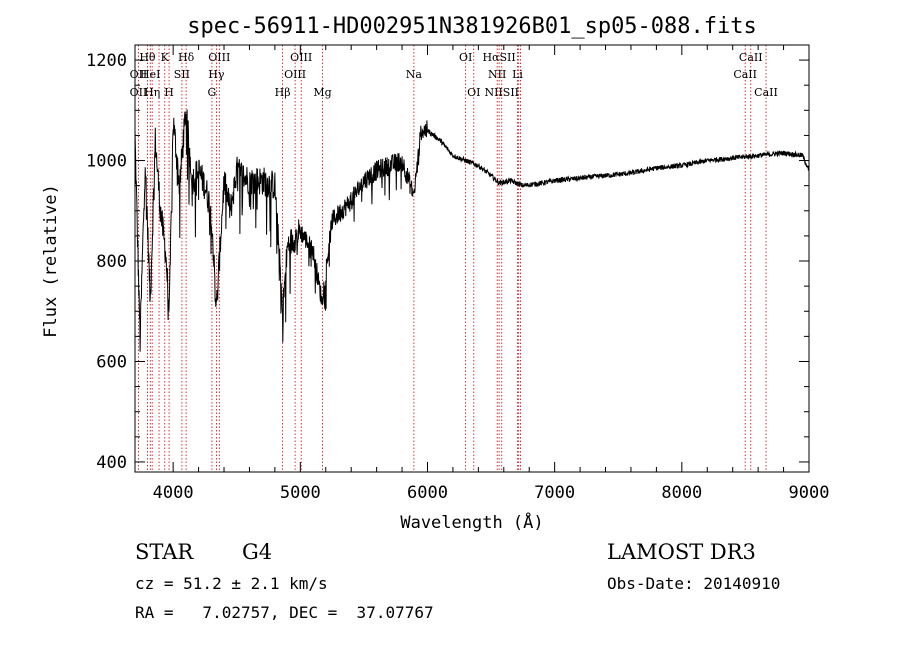  I want to click on y-tick-label: 800, so click(111, 262).